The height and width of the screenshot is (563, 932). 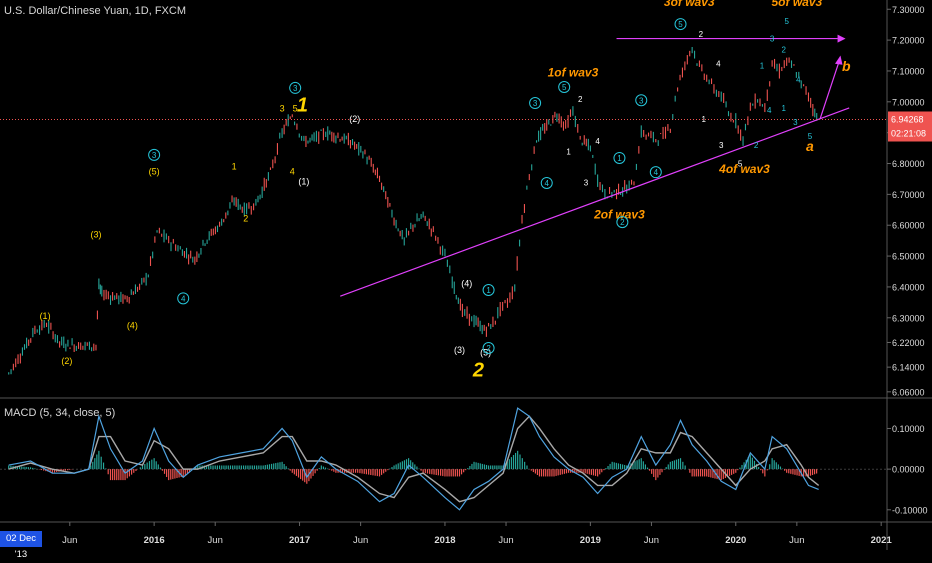 I want to click on last-price-box, so click(x=910, y=126).